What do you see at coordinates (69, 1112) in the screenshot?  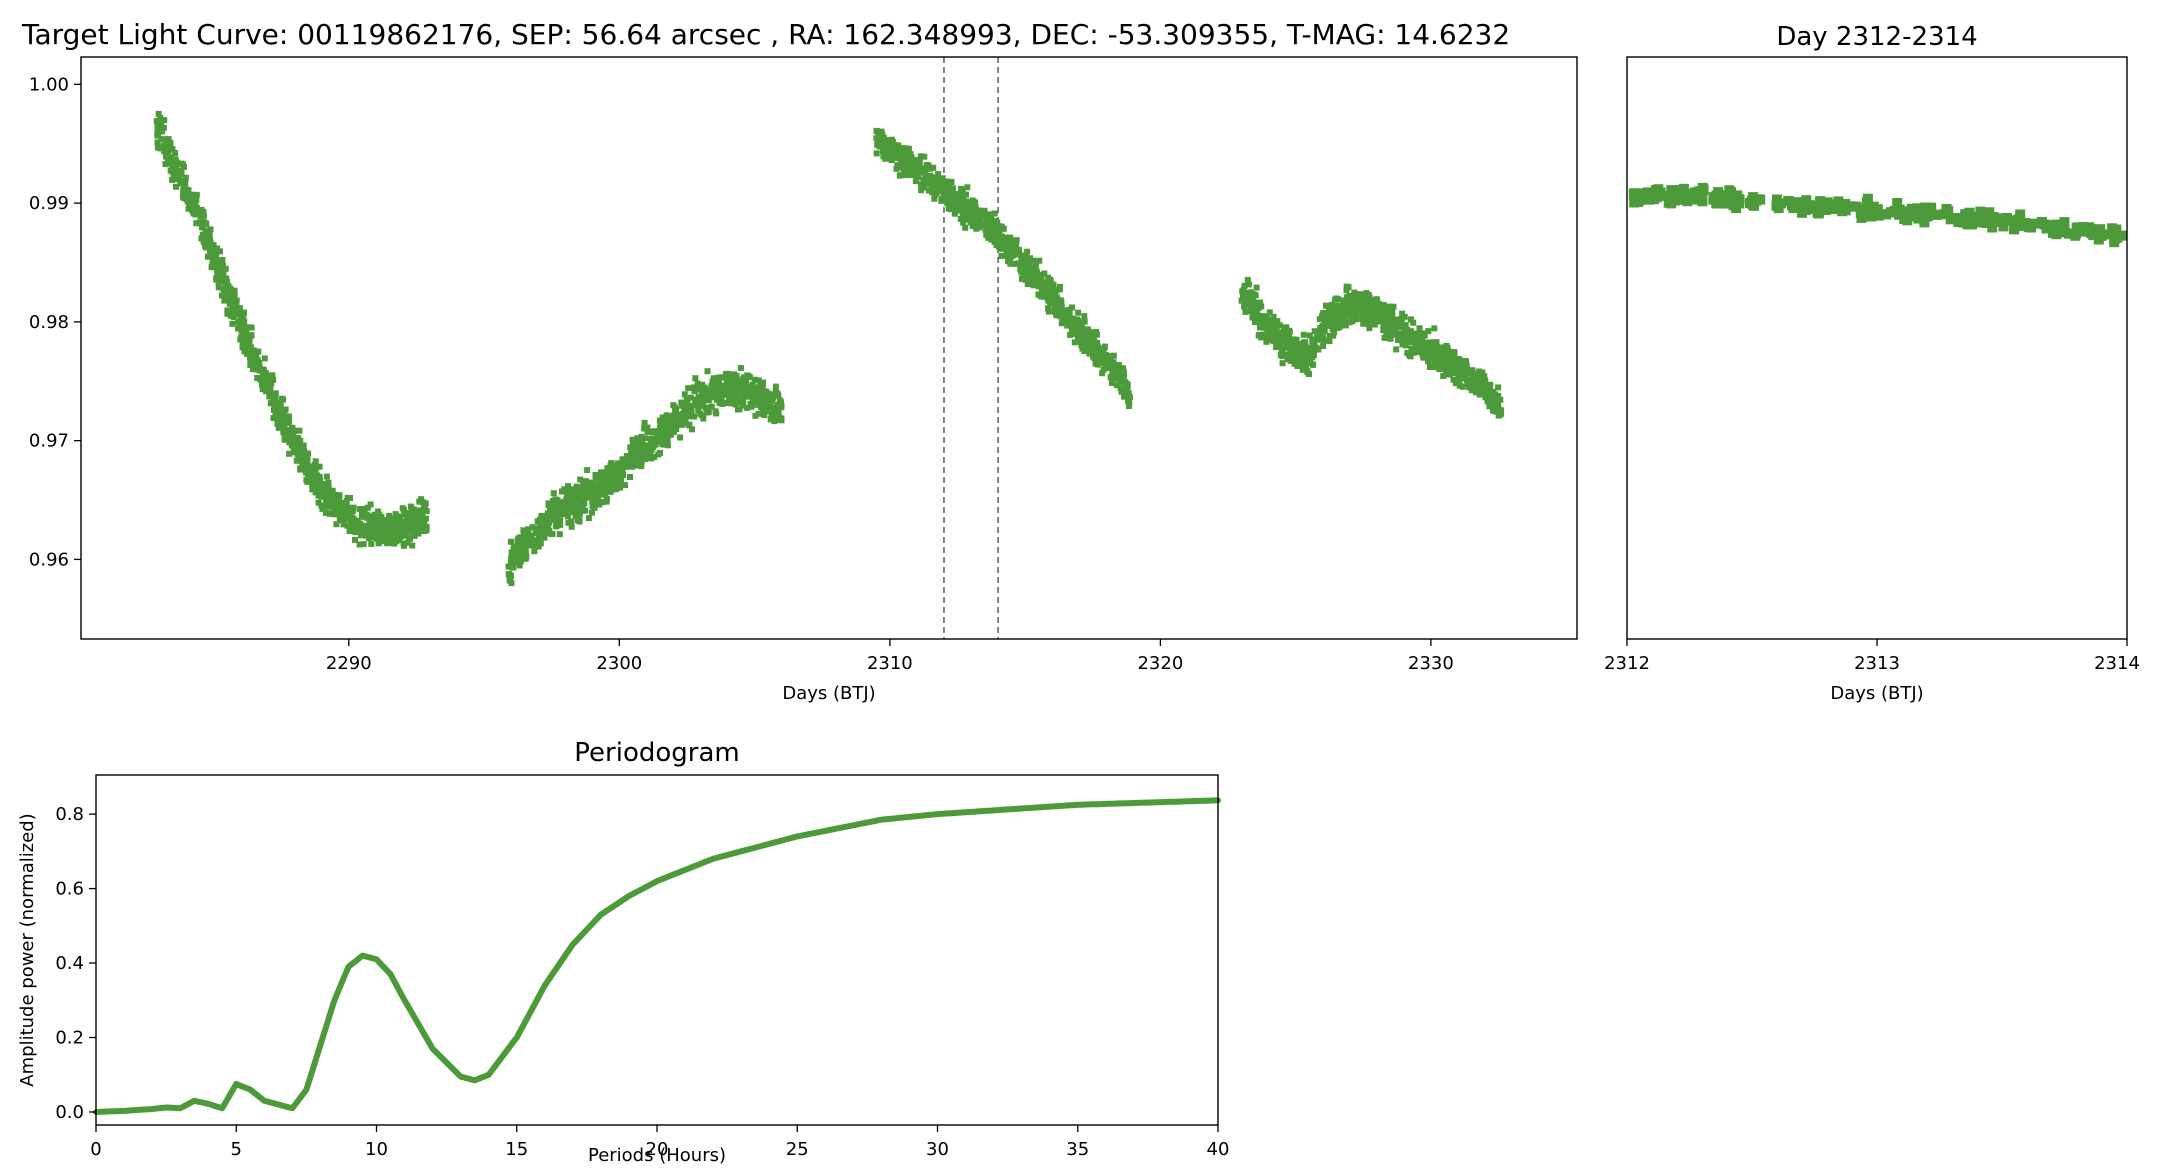 I see `y-tick-label: 0.0` at bounding box center [69, 1112].